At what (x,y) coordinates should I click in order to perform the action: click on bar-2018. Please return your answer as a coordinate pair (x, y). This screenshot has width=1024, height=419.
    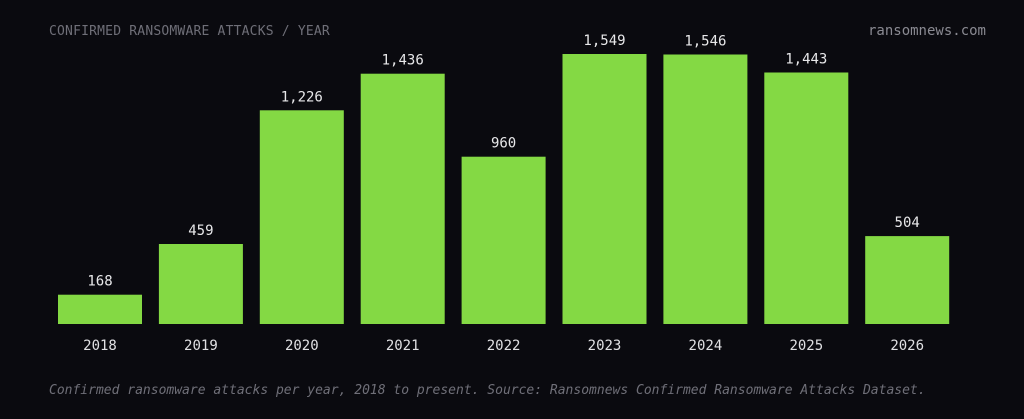
    Looking at the image, I should click on (100, 309).